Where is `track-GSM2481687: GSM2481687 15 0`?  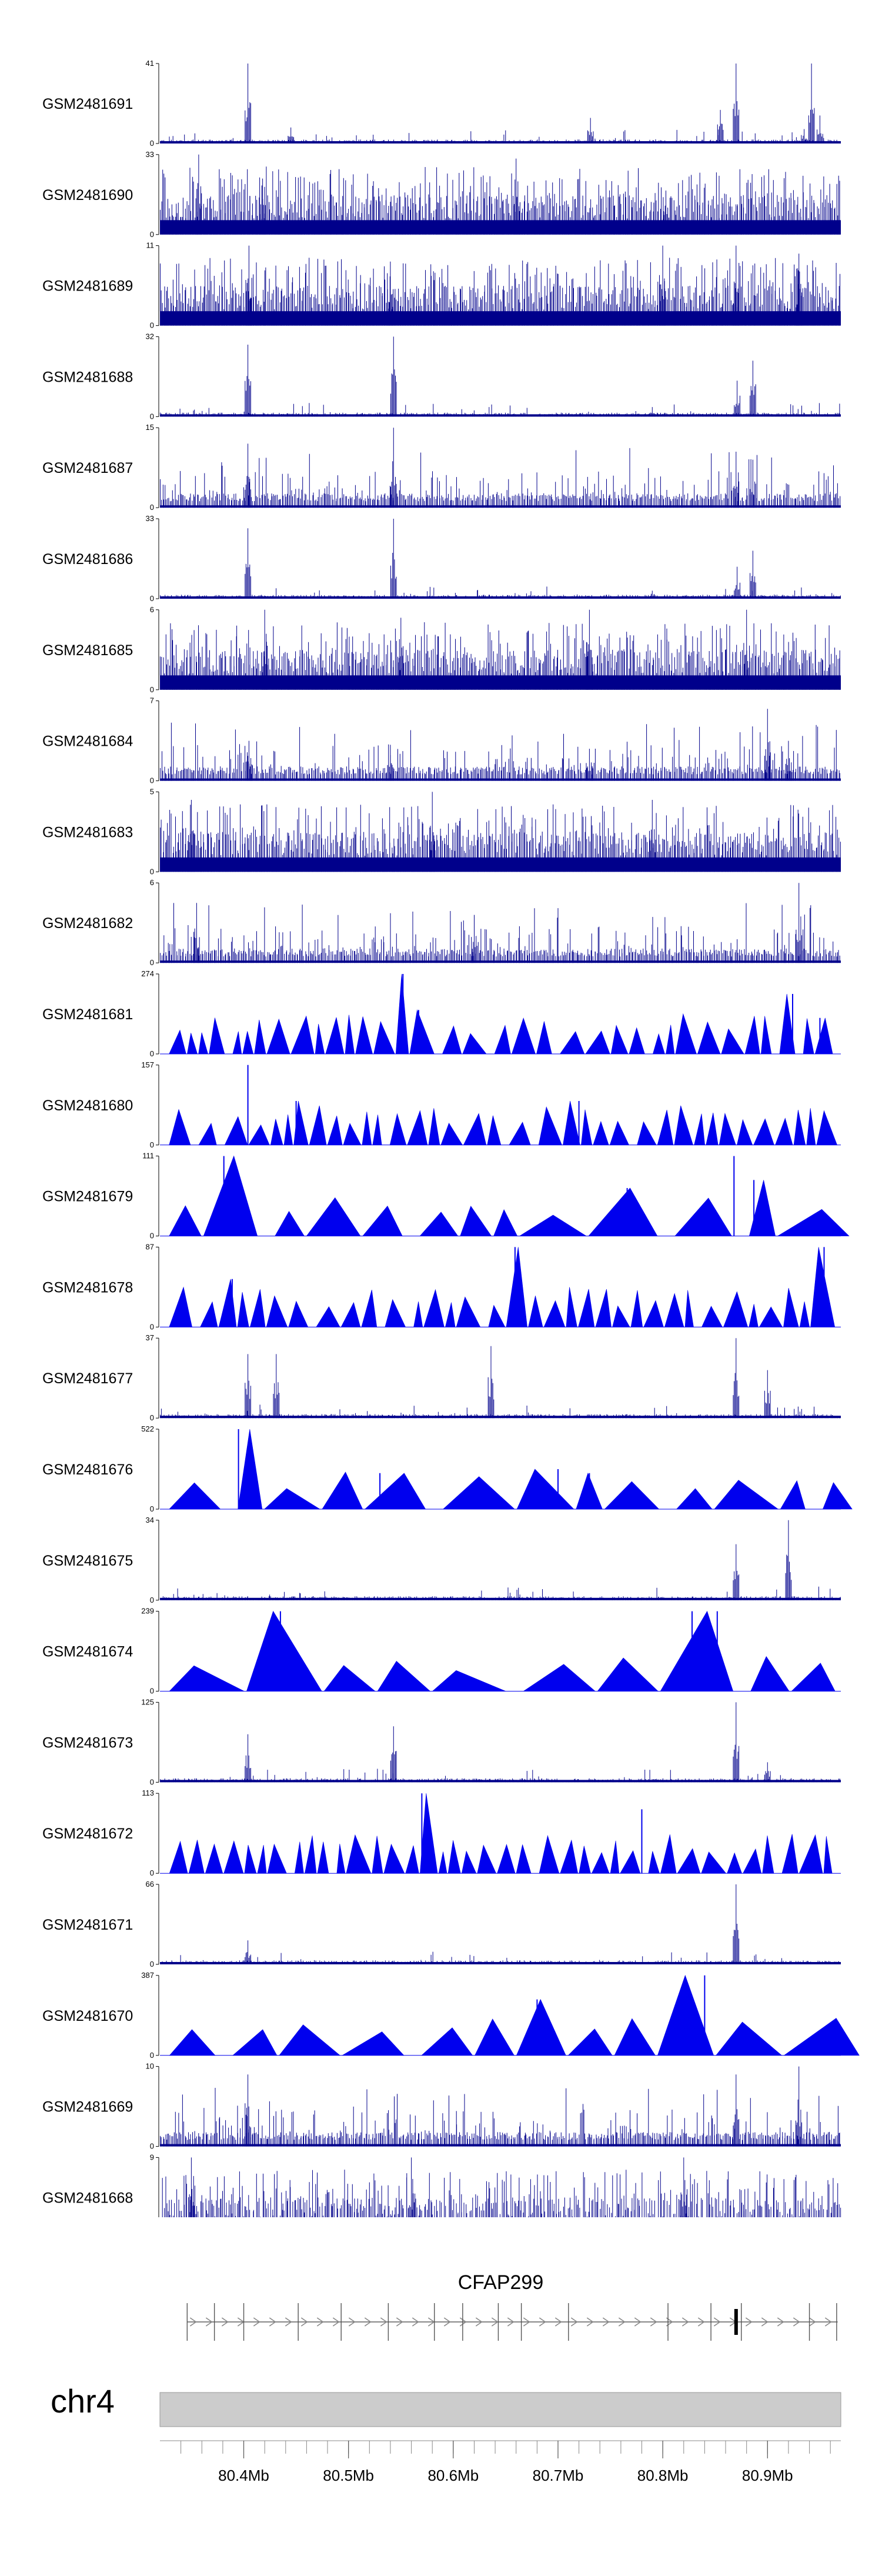
track-GSM2481687: GSM2481687 15 0 is located at coordinates (441, 467).